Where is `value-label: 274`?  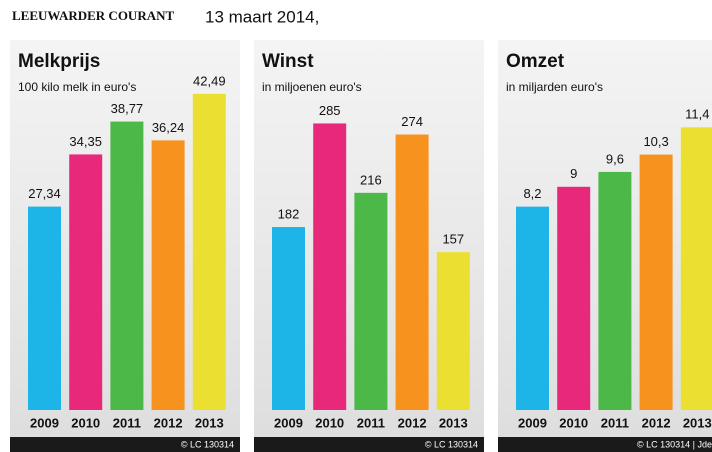
value-label: 274 is located at coordinates (412, 121).